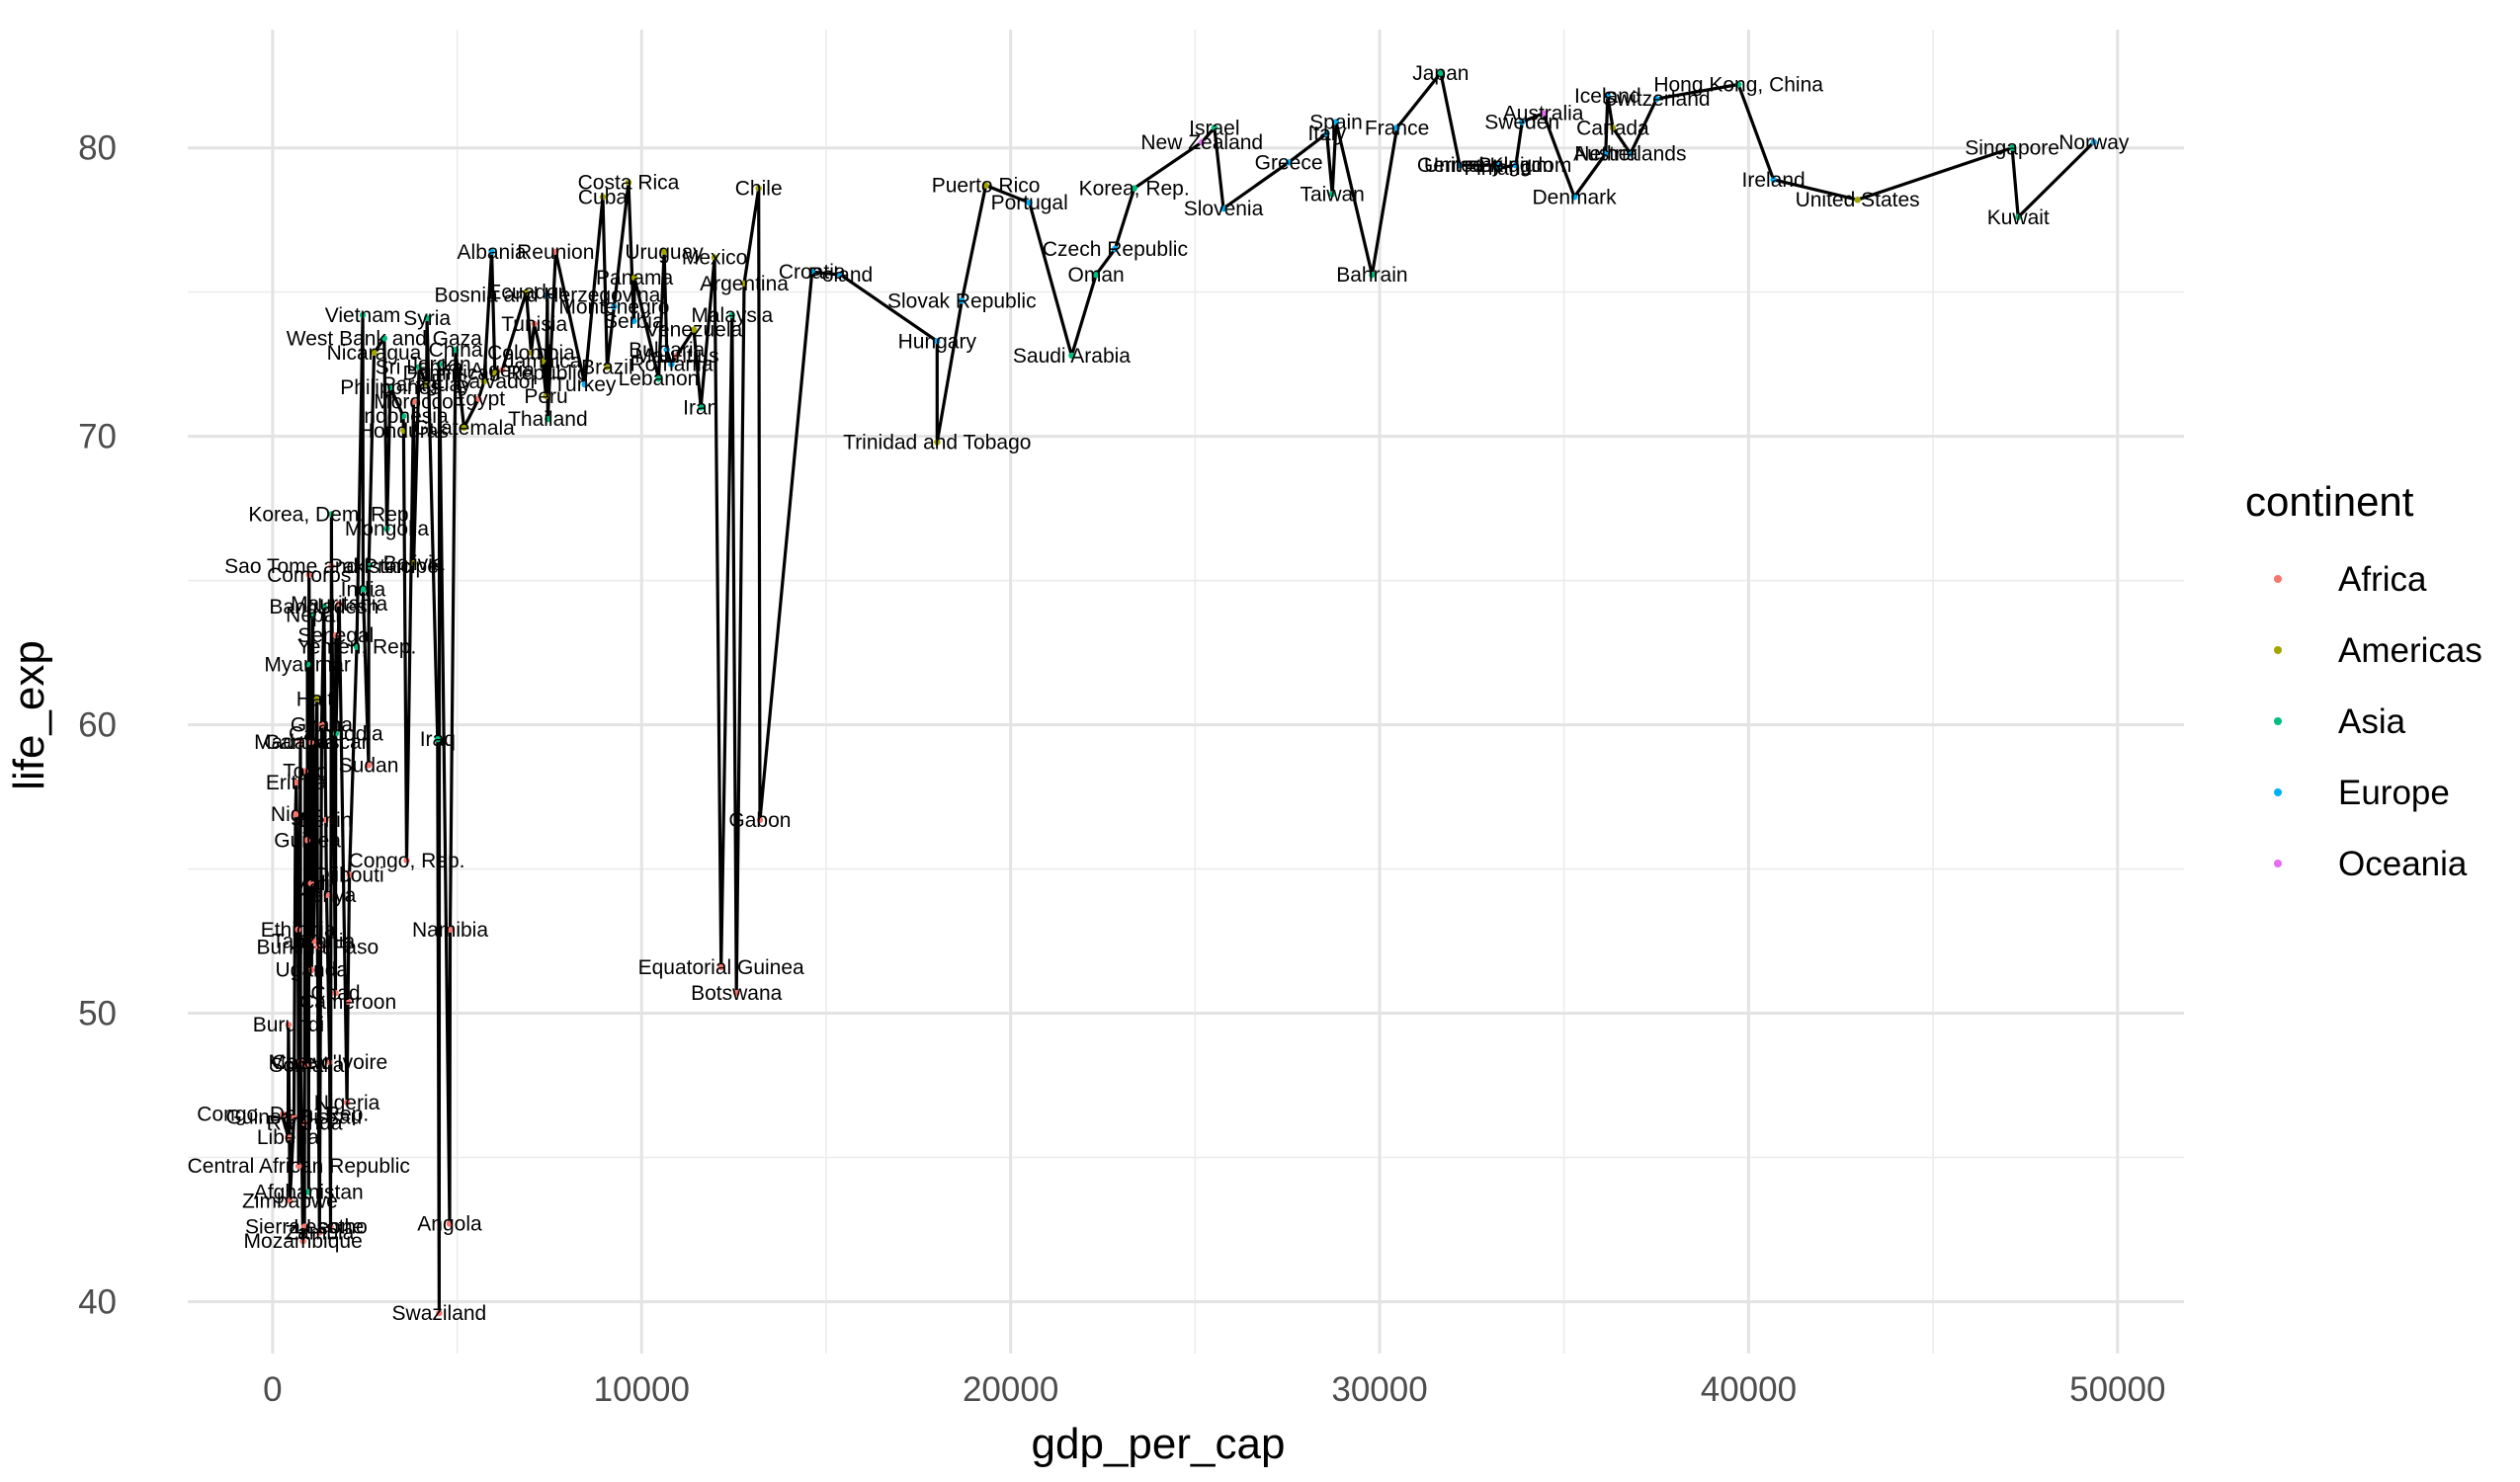 This screenshot has width=2520, height=1482. Describe the element at coordinates (721, 967) in the screenshot. I see `point-label: Equatorial Guinea` at that location.